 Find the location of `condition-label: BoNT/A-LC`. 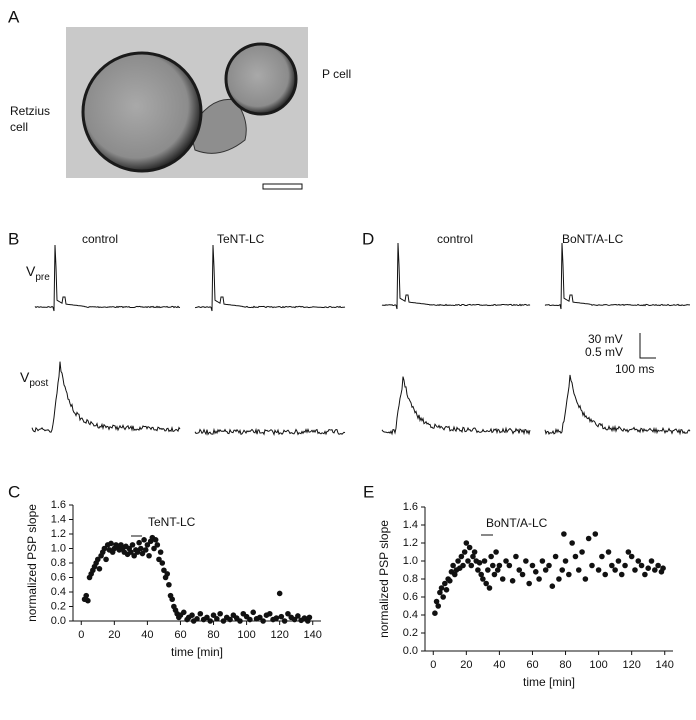

condition-label: BoNT/A-LC is located at coordinates (593, 239).